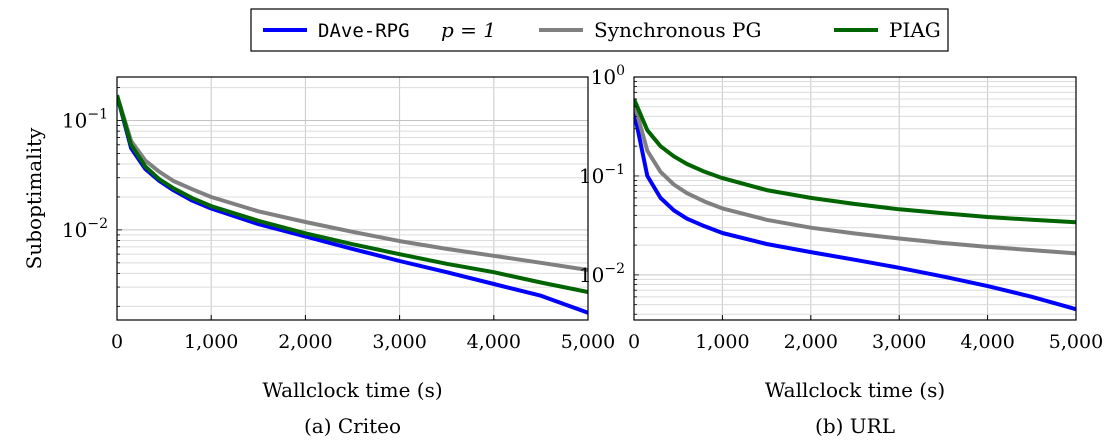 The width and height of the screenshot is (1108, 447). What do you see at coordinates (915, 30) in the screenshot?
I see `legend-label-piag: PIAG` at bounding box center [915, 30].